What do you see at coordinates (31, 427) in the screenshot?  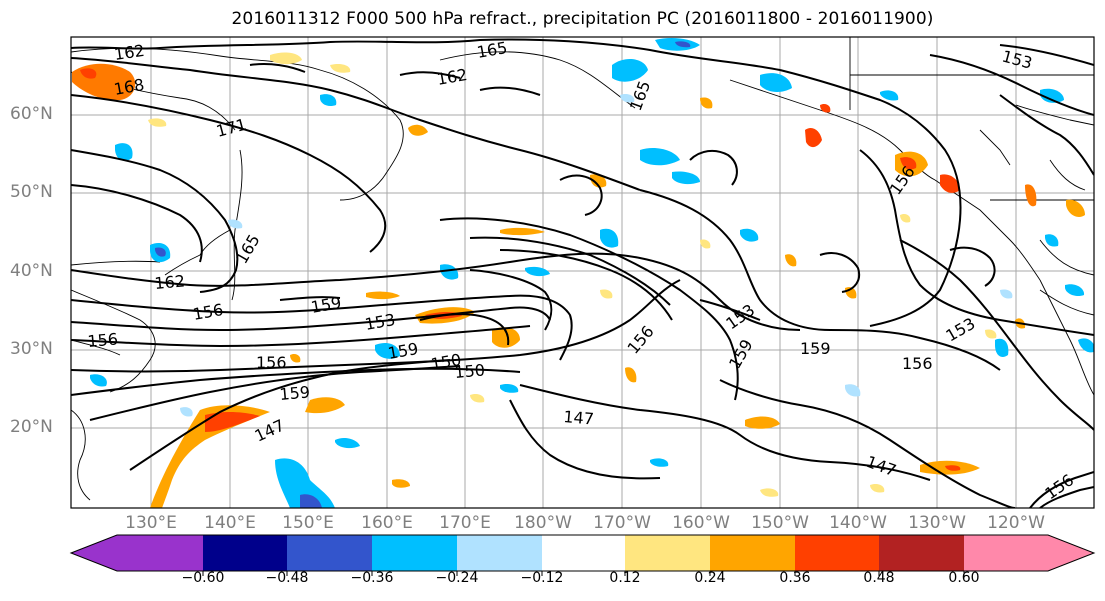 I see `lat-label-20n: 20°N` at bounding box center [31, 427].